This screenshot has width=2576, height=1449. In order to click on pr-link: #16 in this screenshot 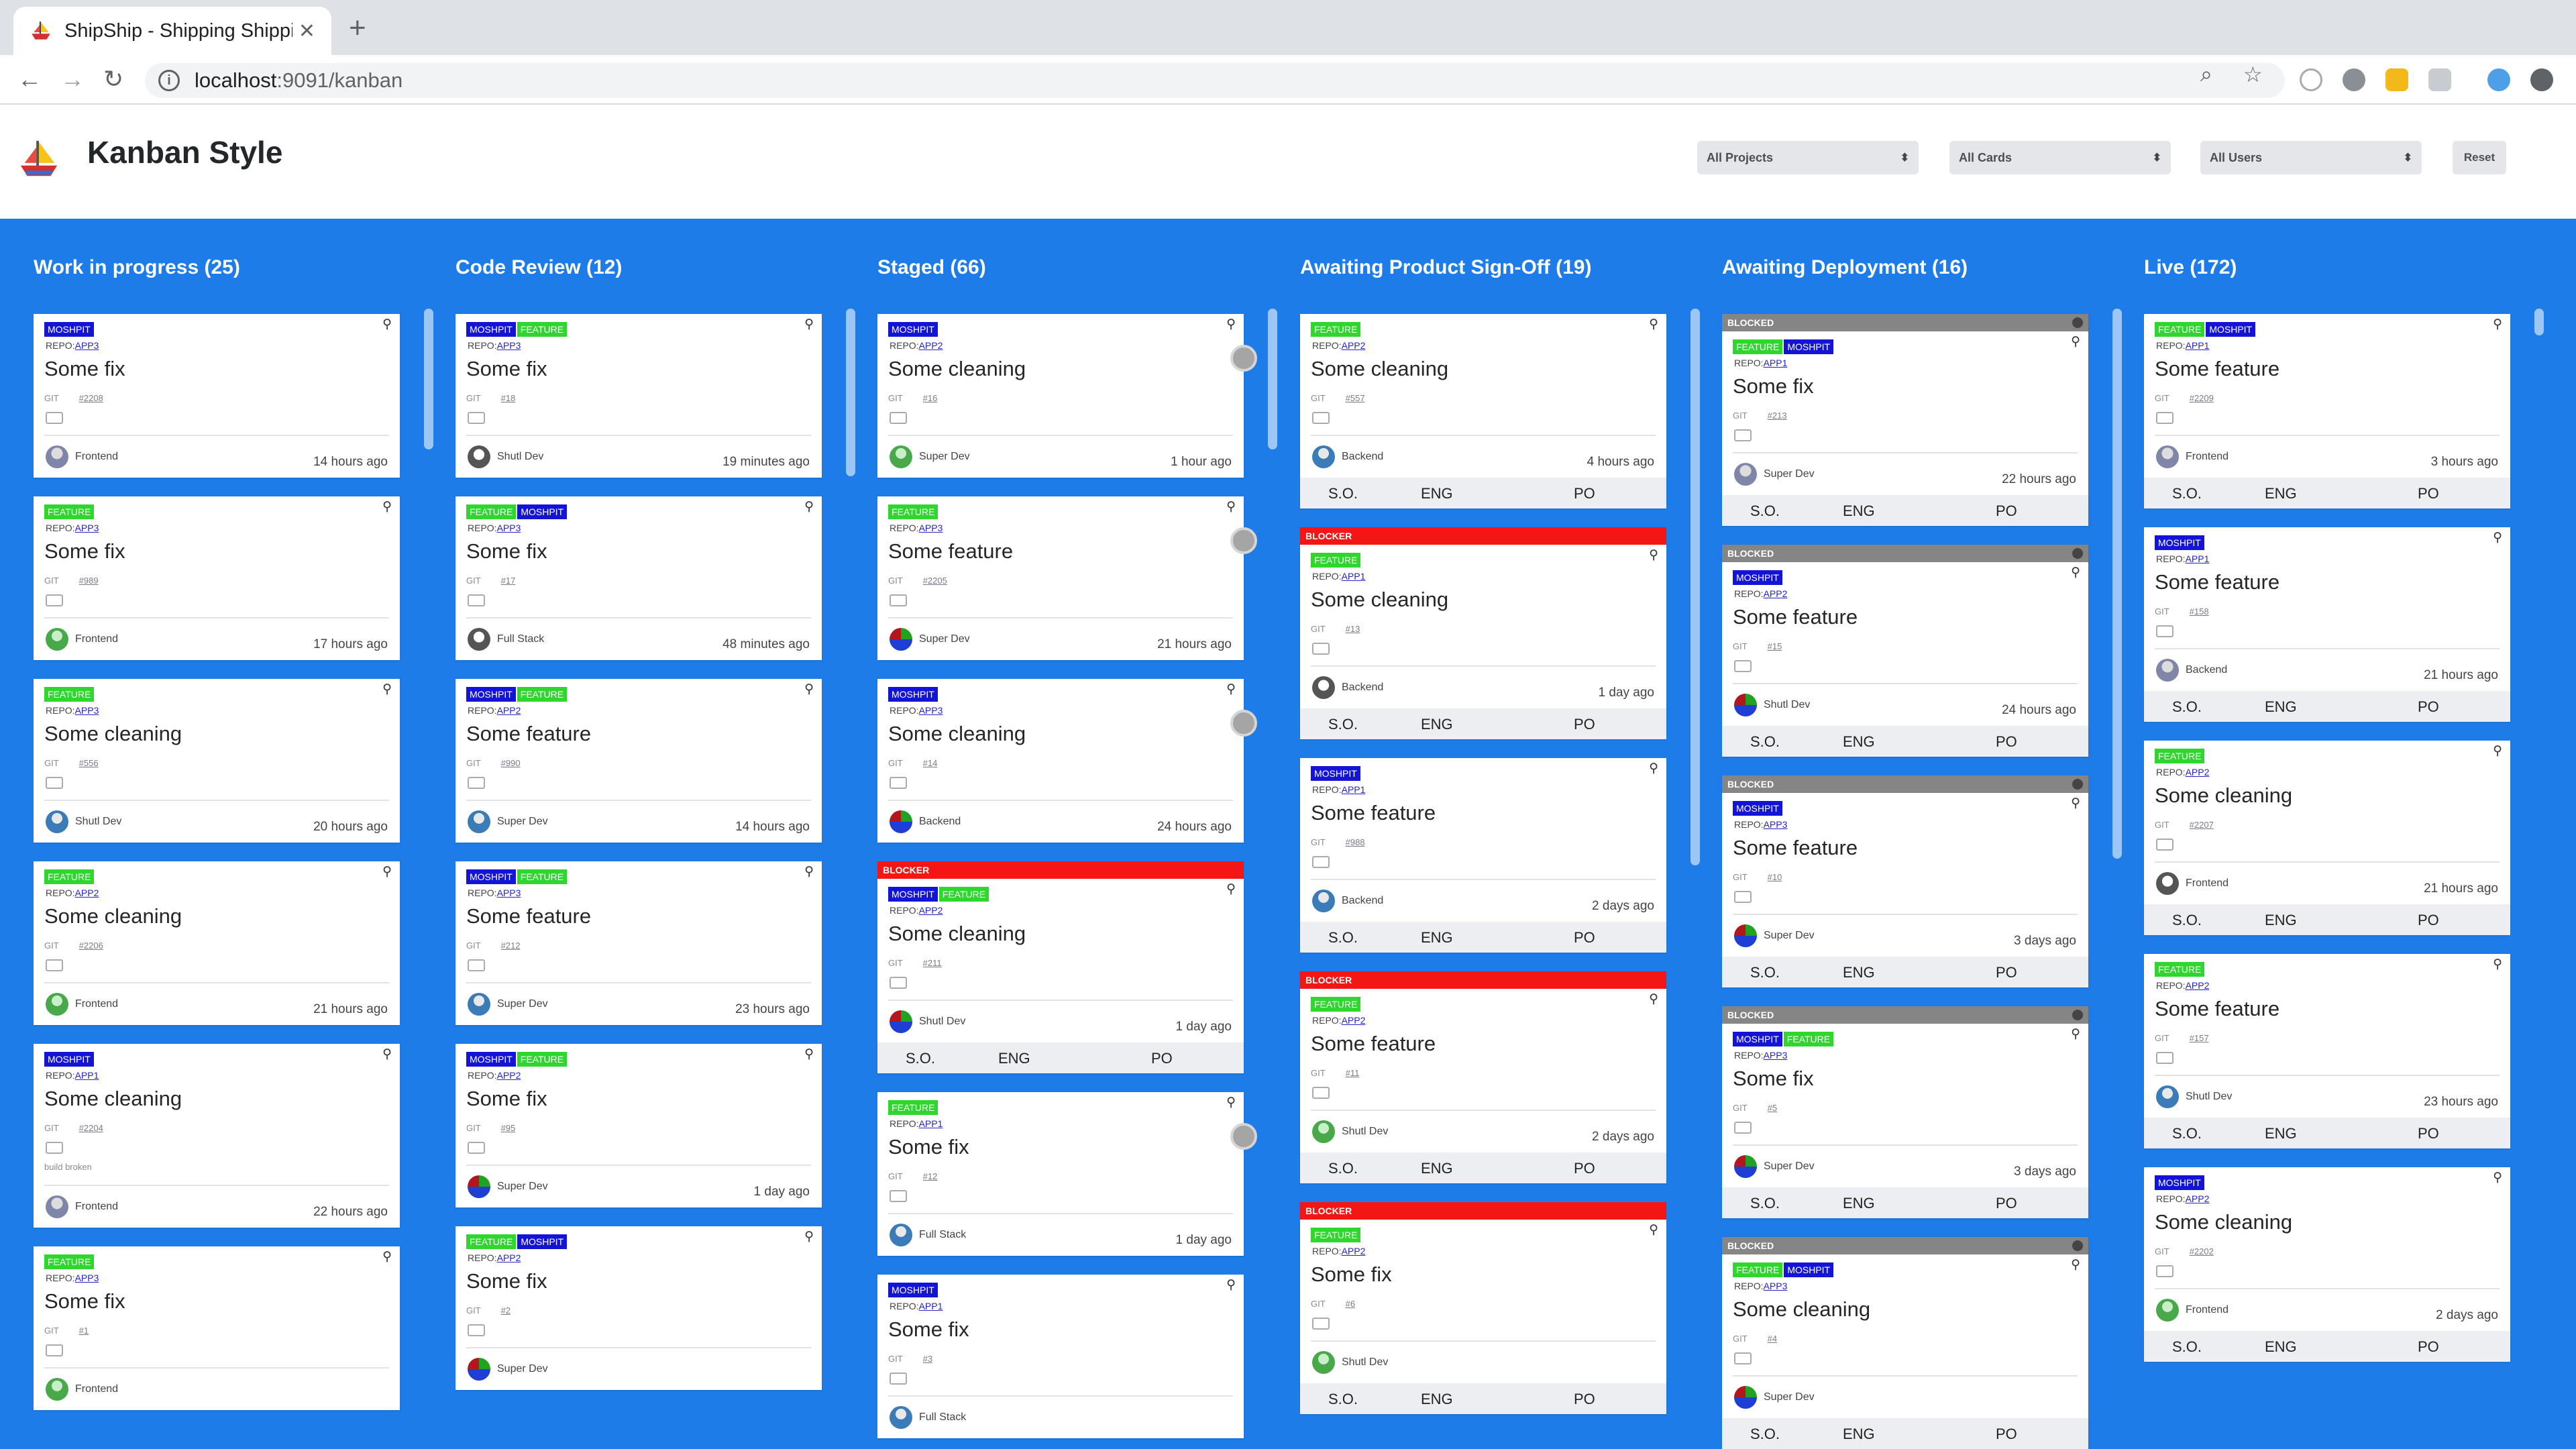, I will do `click(930, 398)`.